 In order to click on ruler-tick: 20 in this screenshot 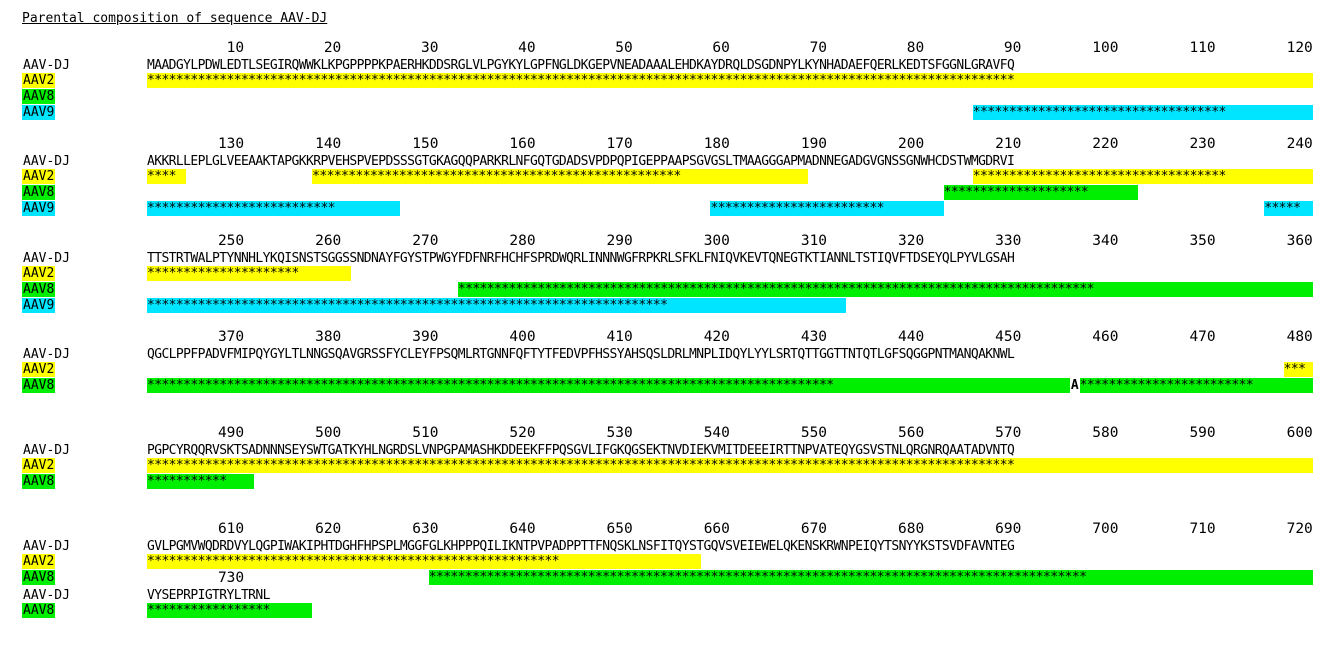, I will do `click(332, 48)`.